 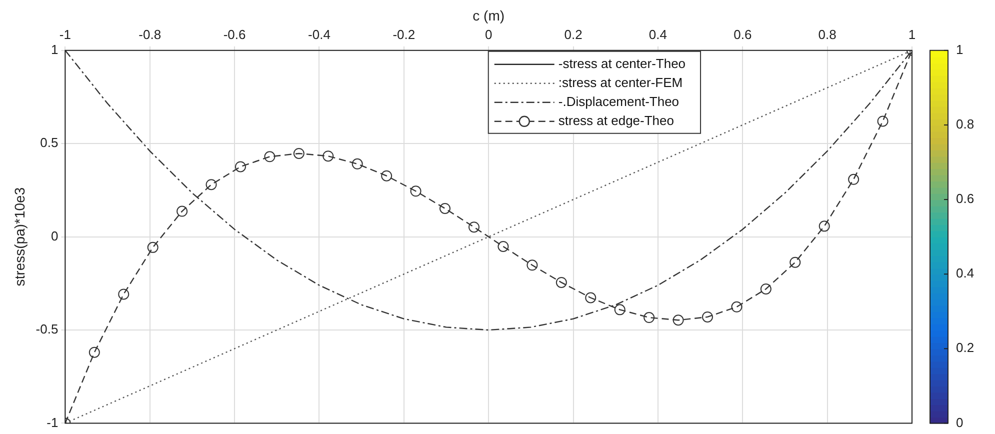 What do you see at coordinates (19, 236) in the screenshot?
I see `y-axis-title: stress(pa)*10e3` at bounding box center [19, 236].